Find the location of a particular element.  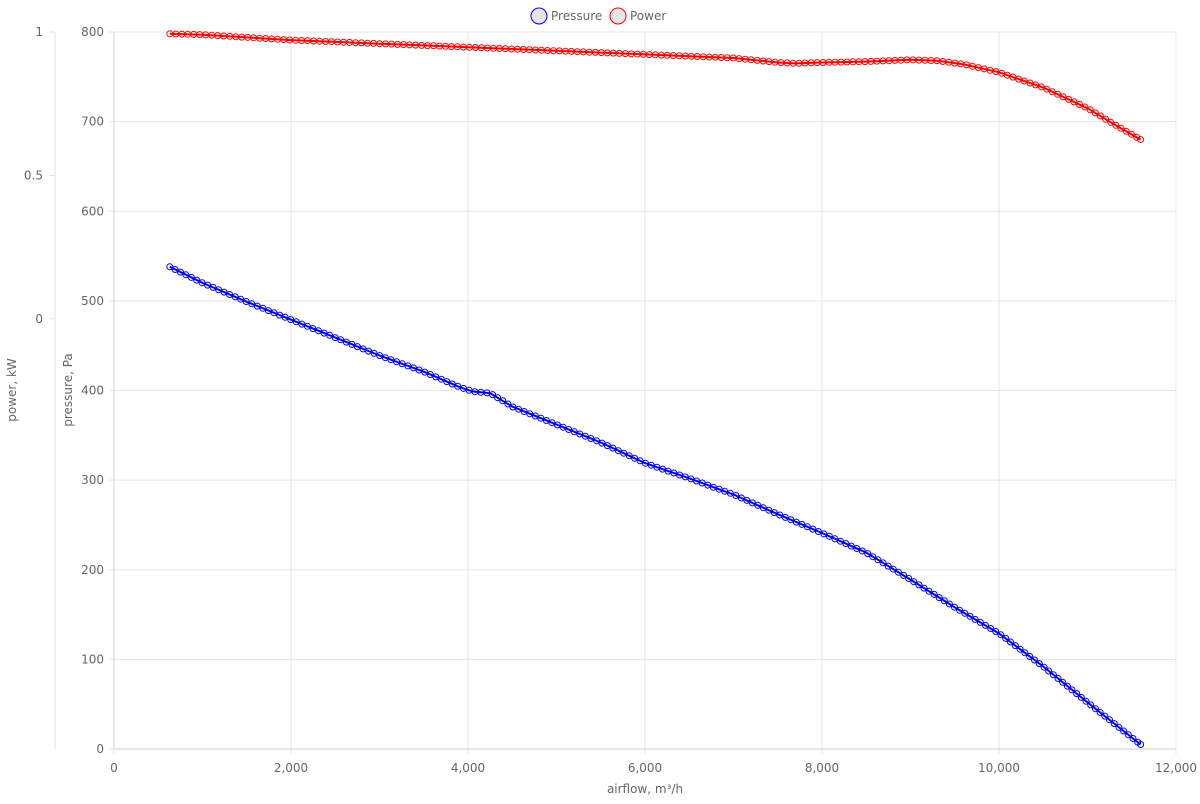

power-tick-label: 0.5 is located at coordinates (33, 175).